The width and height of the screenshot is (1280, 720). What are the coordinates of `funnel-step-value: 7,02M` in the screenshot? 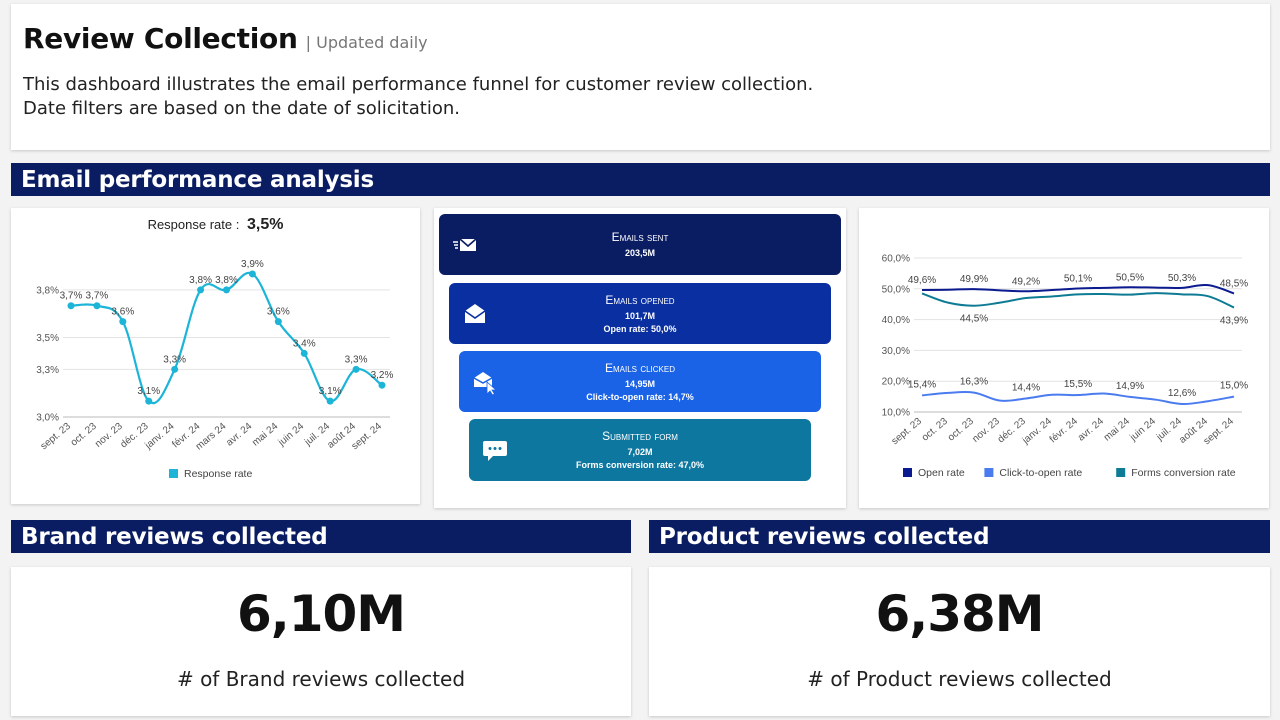 It's located at (640, 452).